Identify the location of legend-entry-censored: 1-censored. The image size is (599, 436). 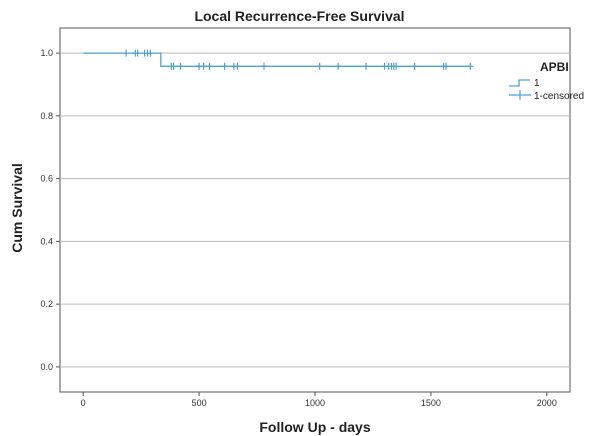
(546, 96).